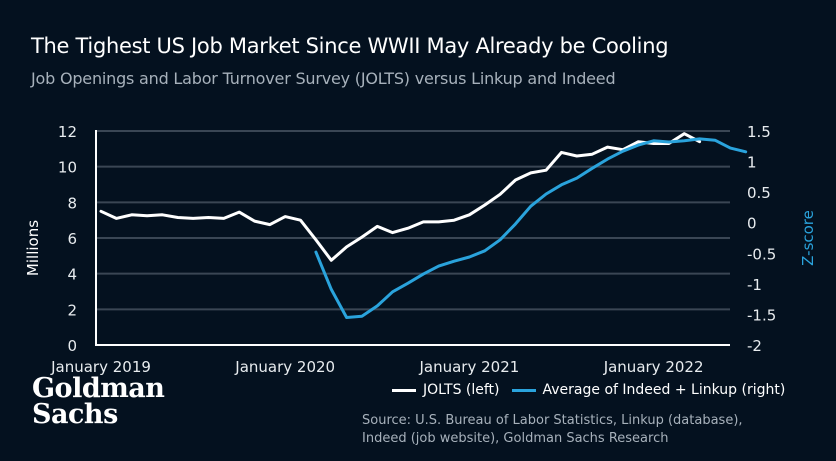 This screenshot has height=461, width=836. Describe the element at coordinates (33, 248) in the screenshot. I see `left-axis-title: Millions` at that location.